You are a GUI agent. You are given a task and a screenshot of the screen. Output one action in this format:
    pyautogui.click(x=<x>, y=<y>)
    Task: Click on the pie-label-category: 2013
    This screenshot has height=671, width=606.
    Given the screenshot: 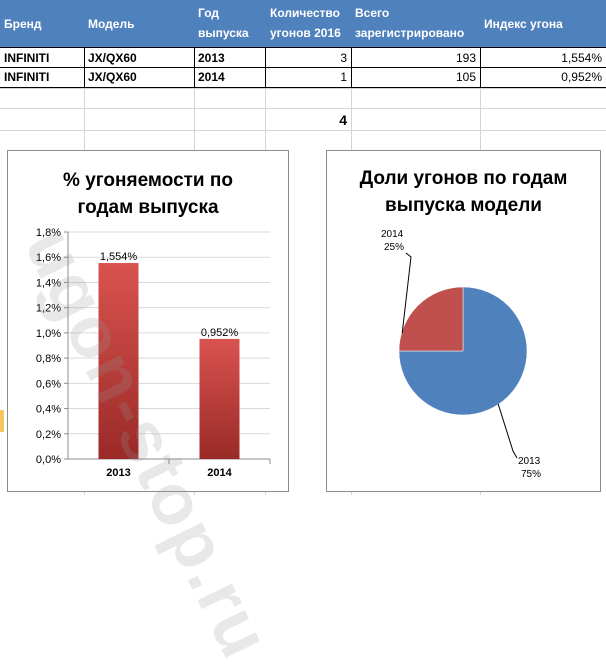 What is the action you would take?
    pyautogui.click(x=529, y=461)
    